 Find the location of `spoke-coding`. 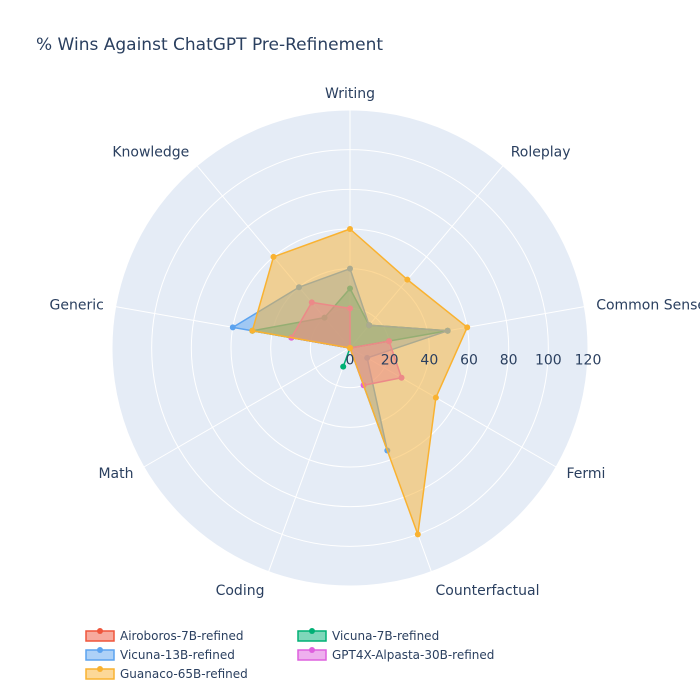

spoke-coding is located at coordinates (309, 459).